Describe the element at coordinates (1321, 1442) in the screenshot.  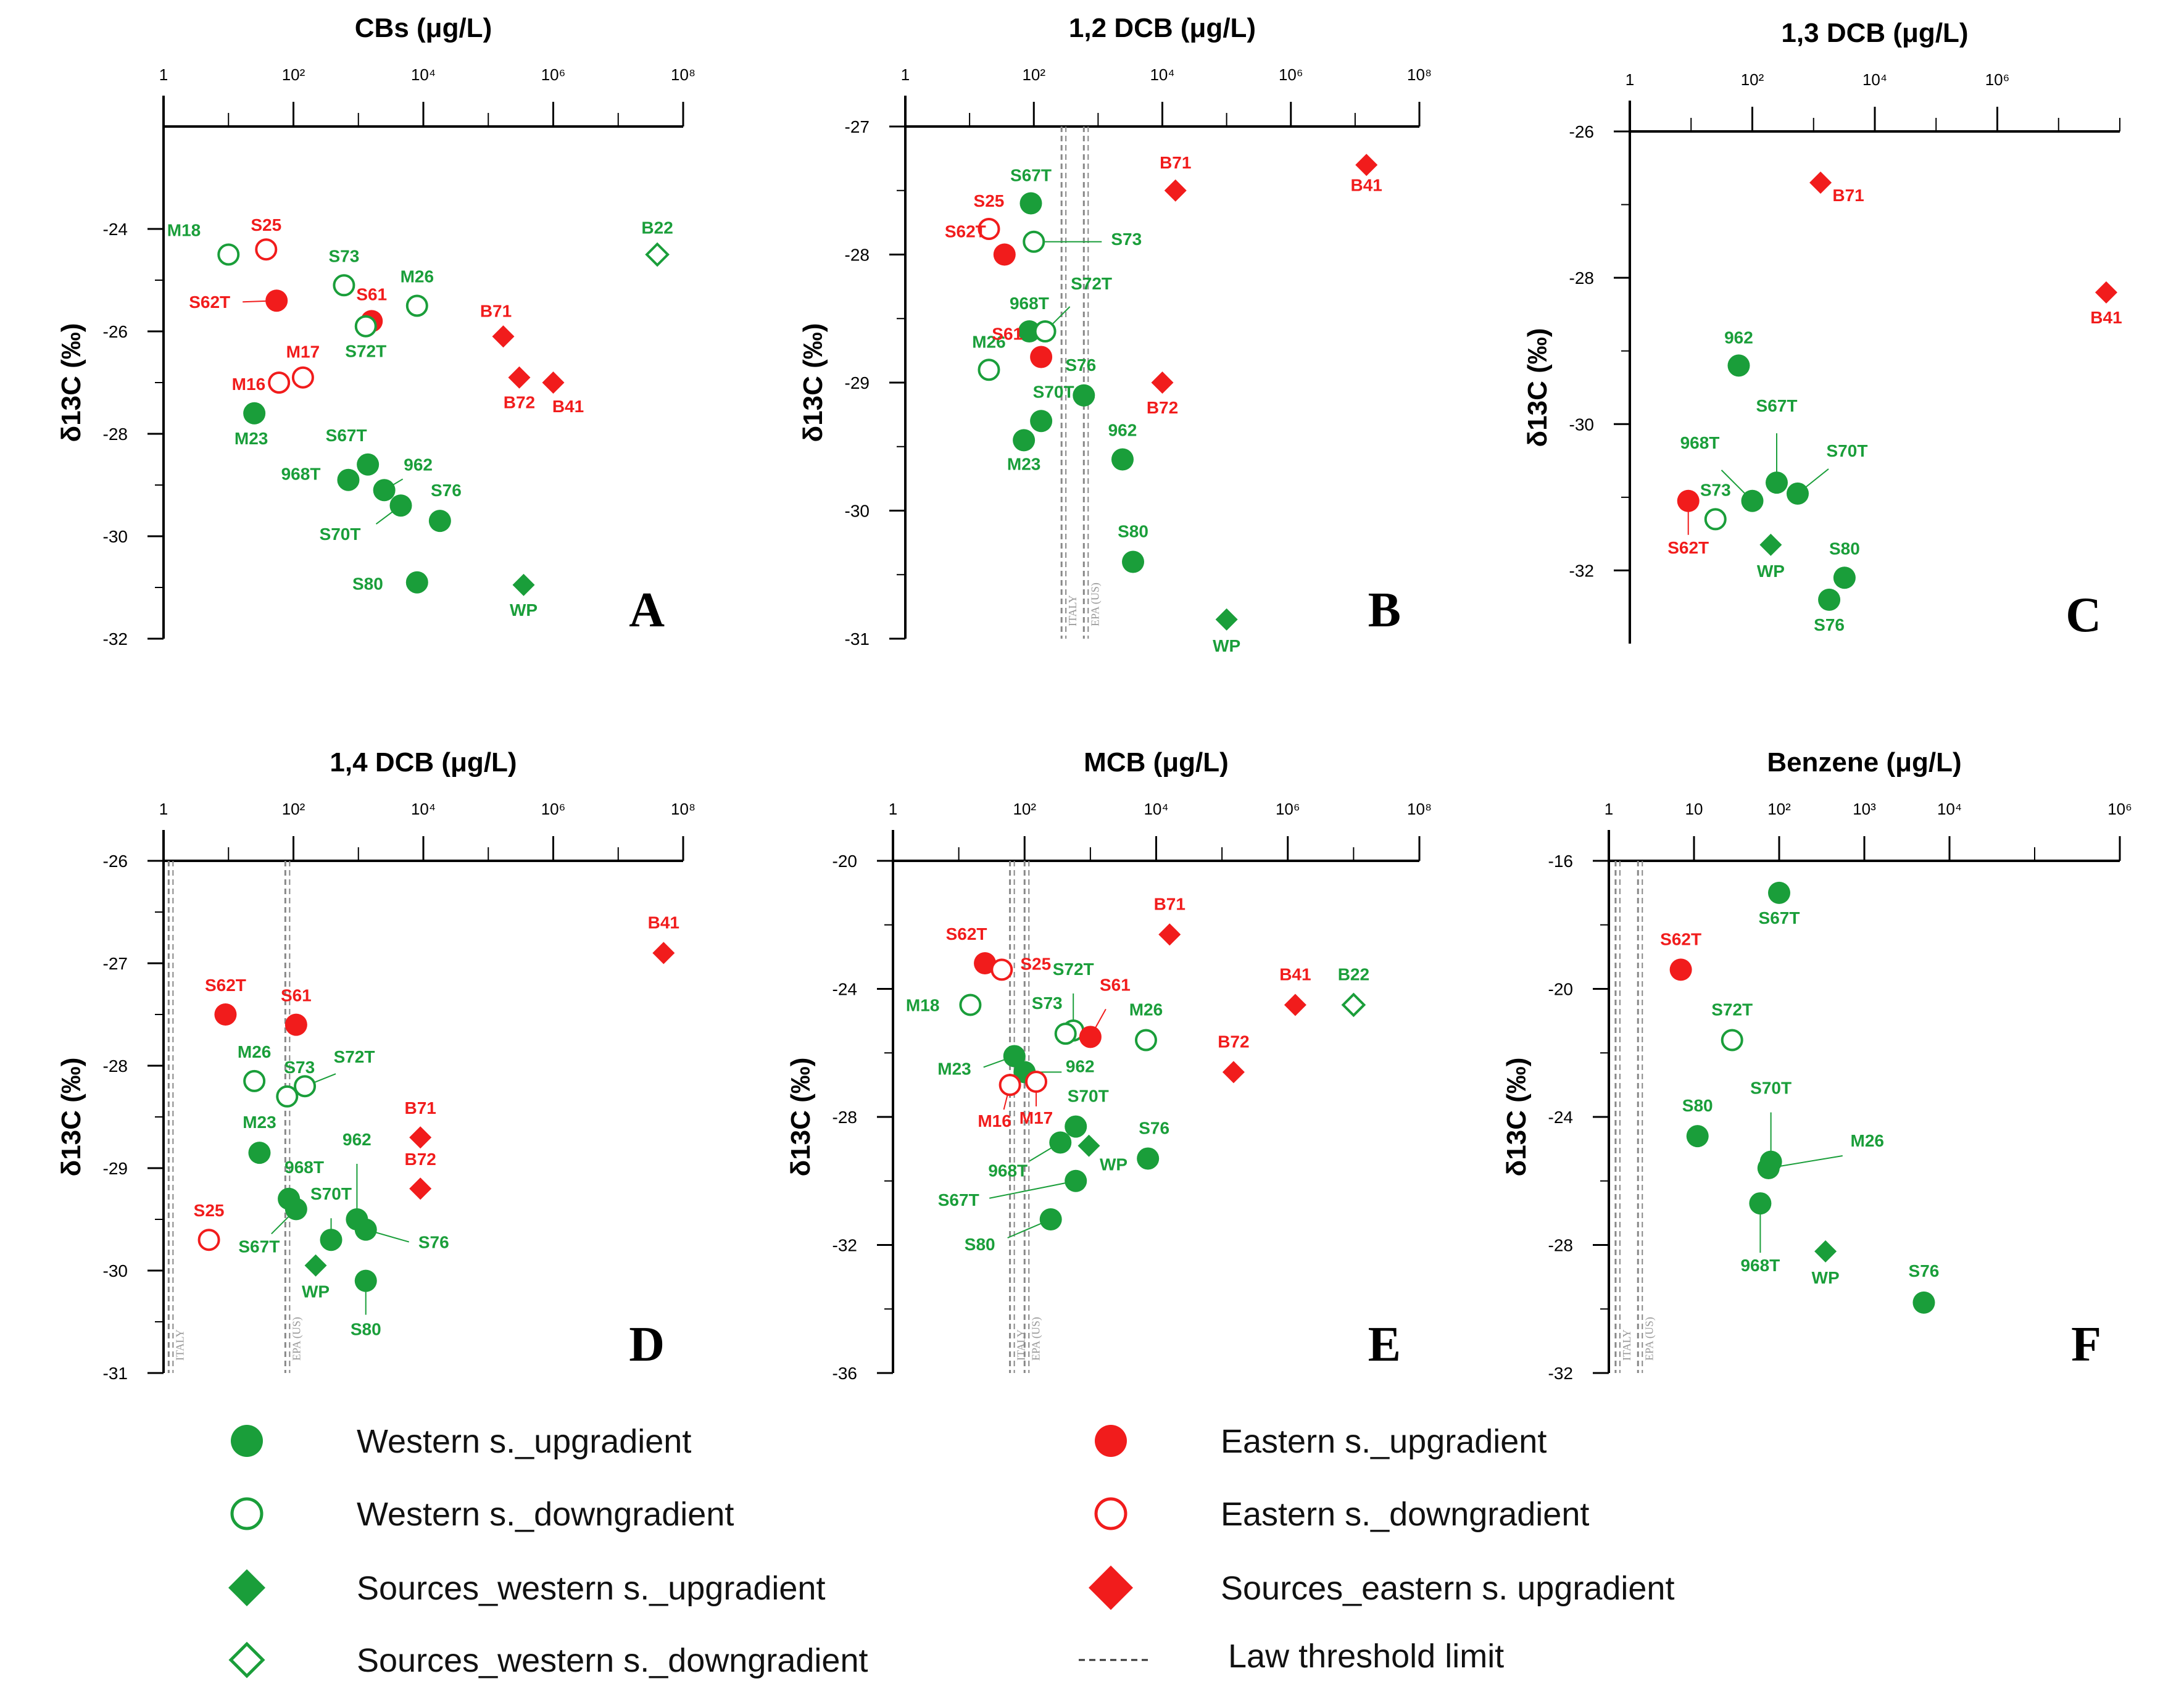
I see `legend-item-eastern-up: Eastern s._upgradient` at that location.